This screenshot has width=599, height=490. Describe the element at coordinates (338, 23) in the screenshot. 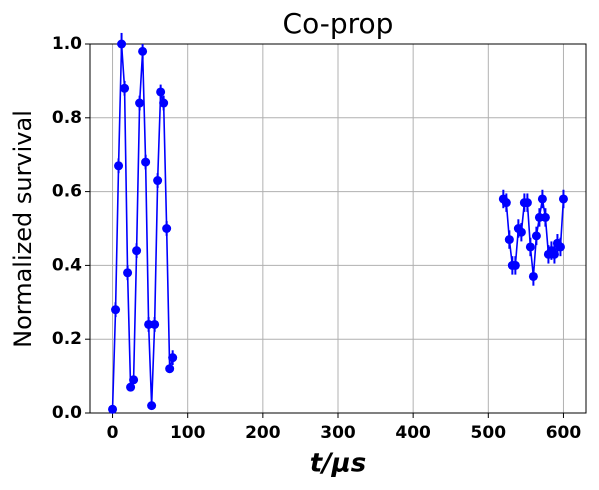

I see `chart-title: Co-prop` at that location.